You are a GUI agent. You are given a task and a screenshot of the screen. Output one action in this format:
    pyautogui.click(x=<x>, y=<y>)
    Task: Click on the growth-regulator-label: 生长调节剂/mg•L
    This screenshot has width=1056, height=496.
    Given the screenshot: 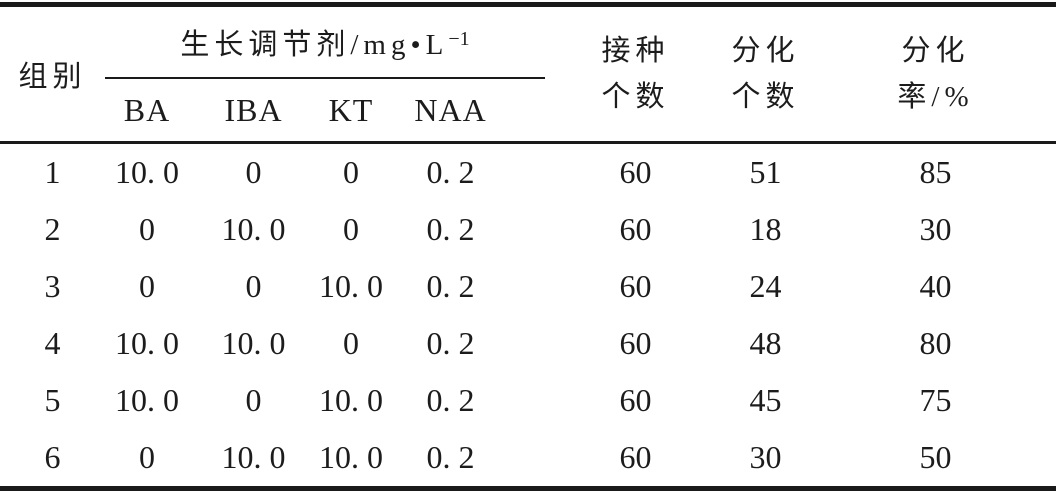 What is the action you would take?
    pyautogui.click(x=314, y=45)
    